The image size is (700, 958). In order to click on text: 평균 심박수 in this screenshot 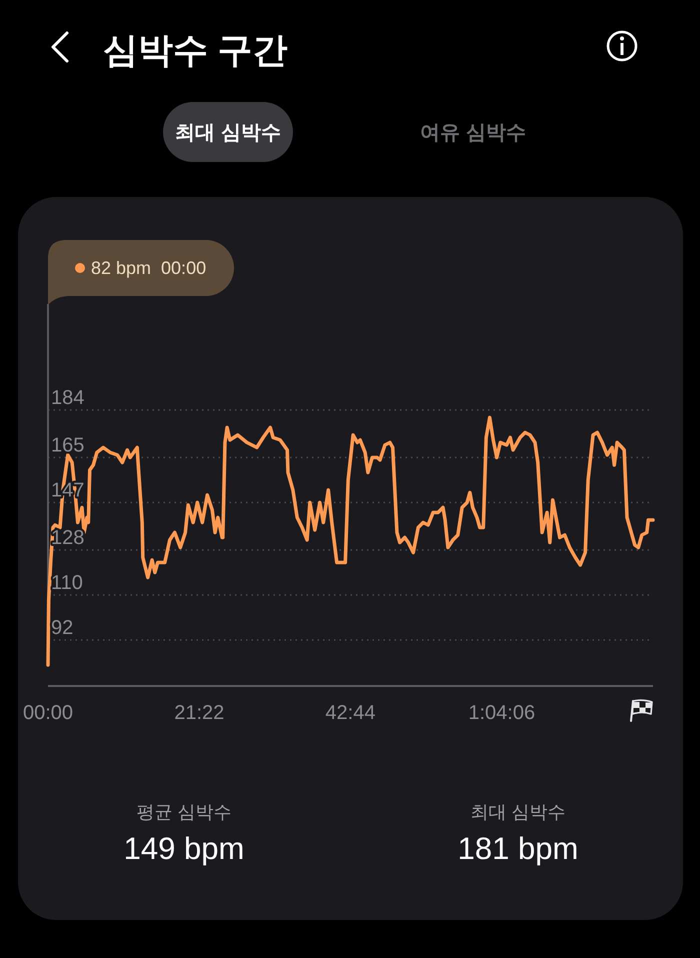, I will do `click(184, 812)`.